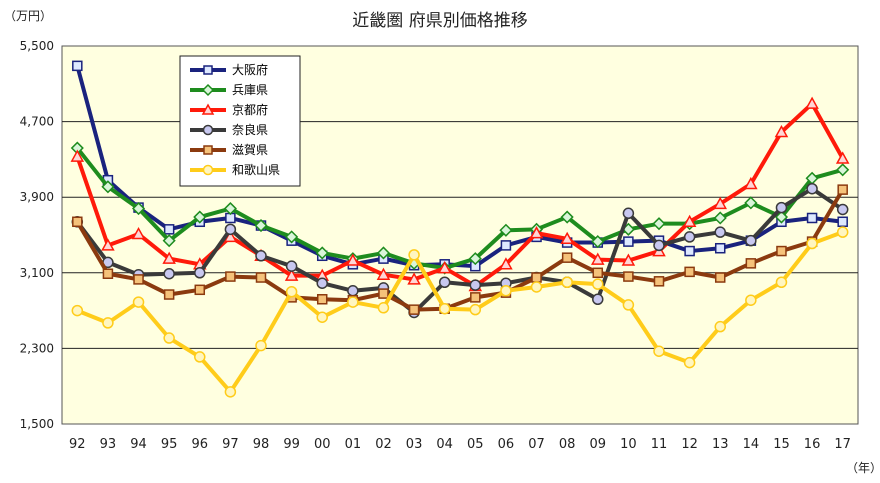  What do you see at coordinates (536, 444) in the screenshot?
I see `x-tick-label: 07` at bounding box center [536, 444].